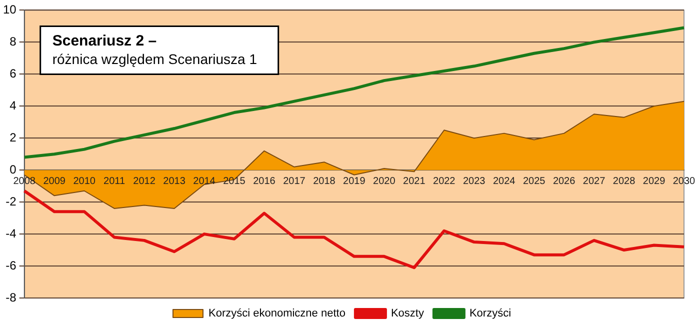 The image size is (700, 329). What do you see at coordinates (11, 233) in the screenshot?
I see `y-tick-label: -4` at bounding box center [11, 233].